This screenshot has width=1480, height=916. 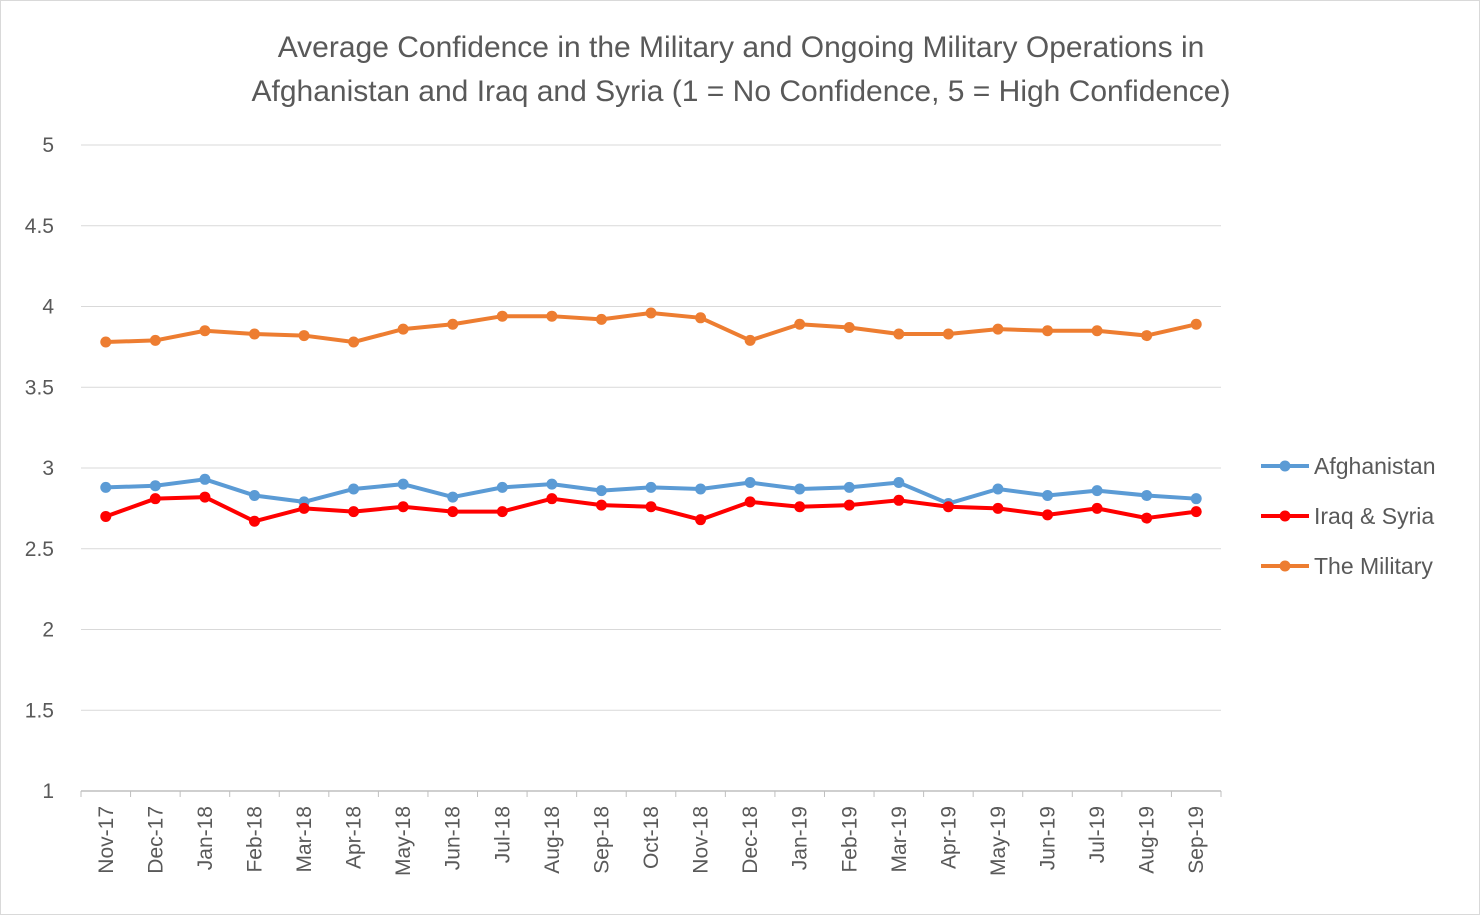 I want to click on series-afghanistan, so click(x=651, y=491).